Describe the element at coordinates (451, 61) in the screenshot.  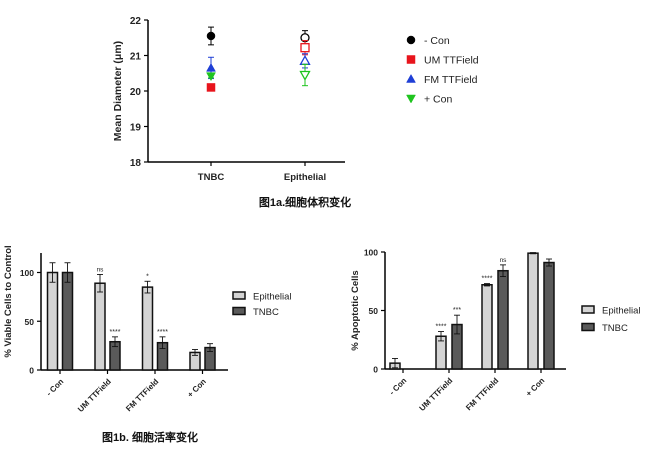
I see `legend-label: UM TTField` at that location.